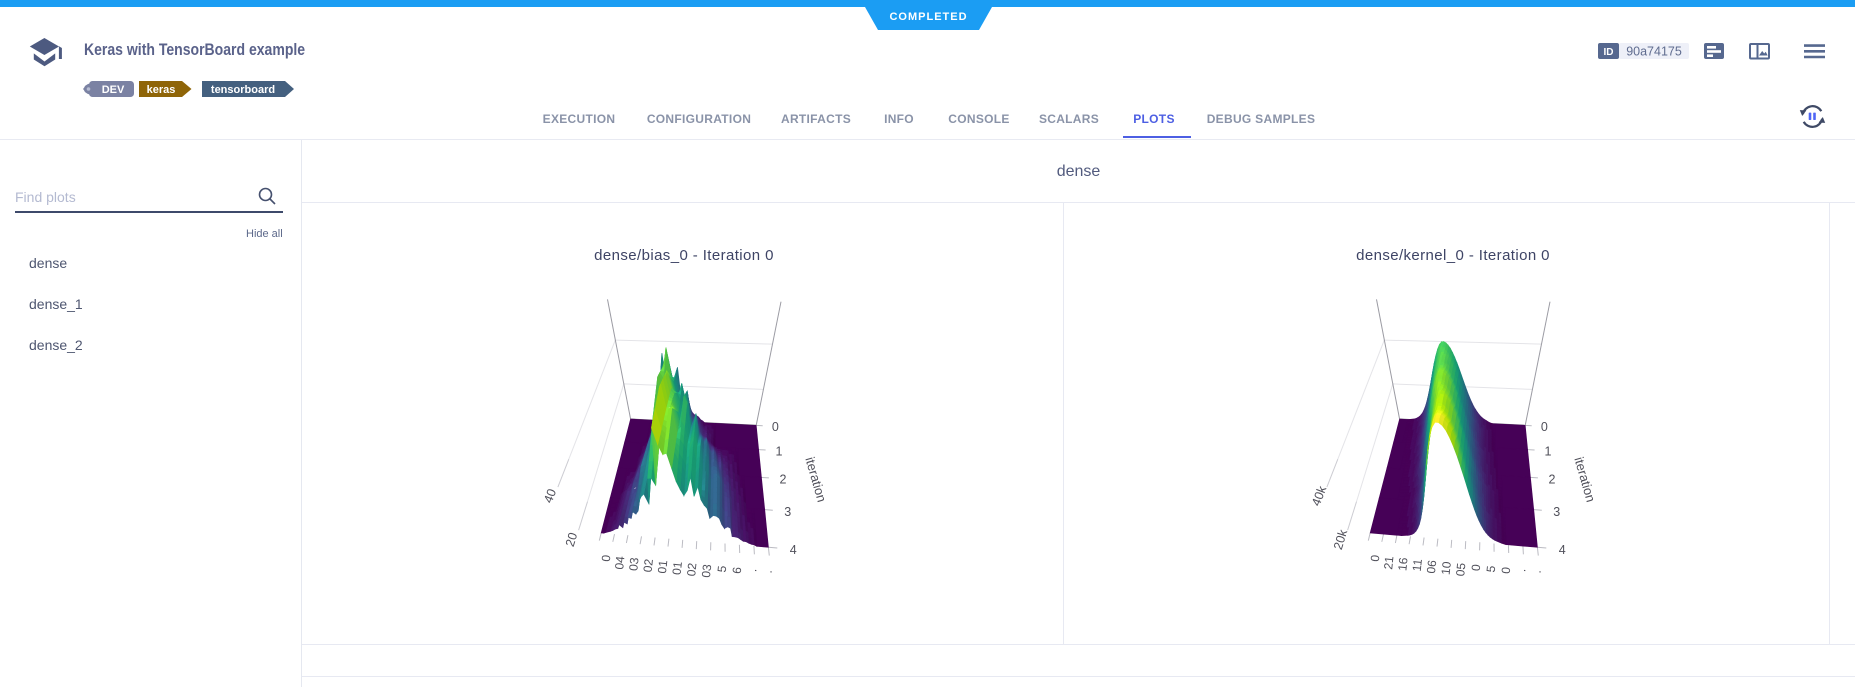 This screenshot has width=1855, height=687. I want to click on svg-text: 04, so click(619, 562).